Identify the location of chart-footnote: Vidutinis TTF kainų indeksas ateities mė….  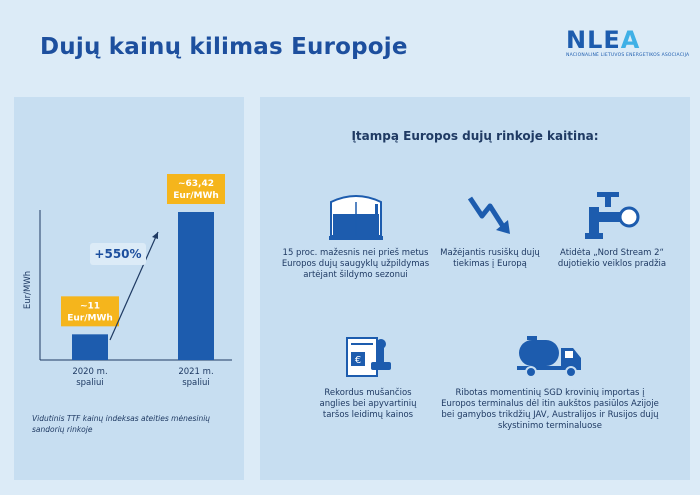
(121, 424).